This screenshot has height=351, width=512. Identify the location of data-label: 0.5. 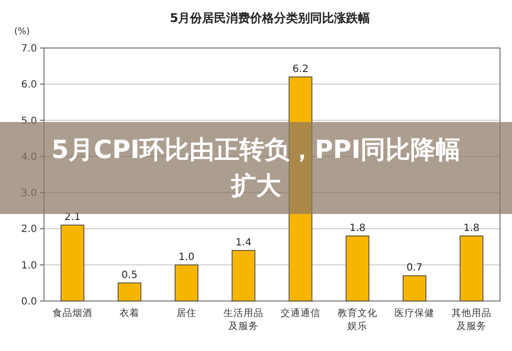
(130, 275).